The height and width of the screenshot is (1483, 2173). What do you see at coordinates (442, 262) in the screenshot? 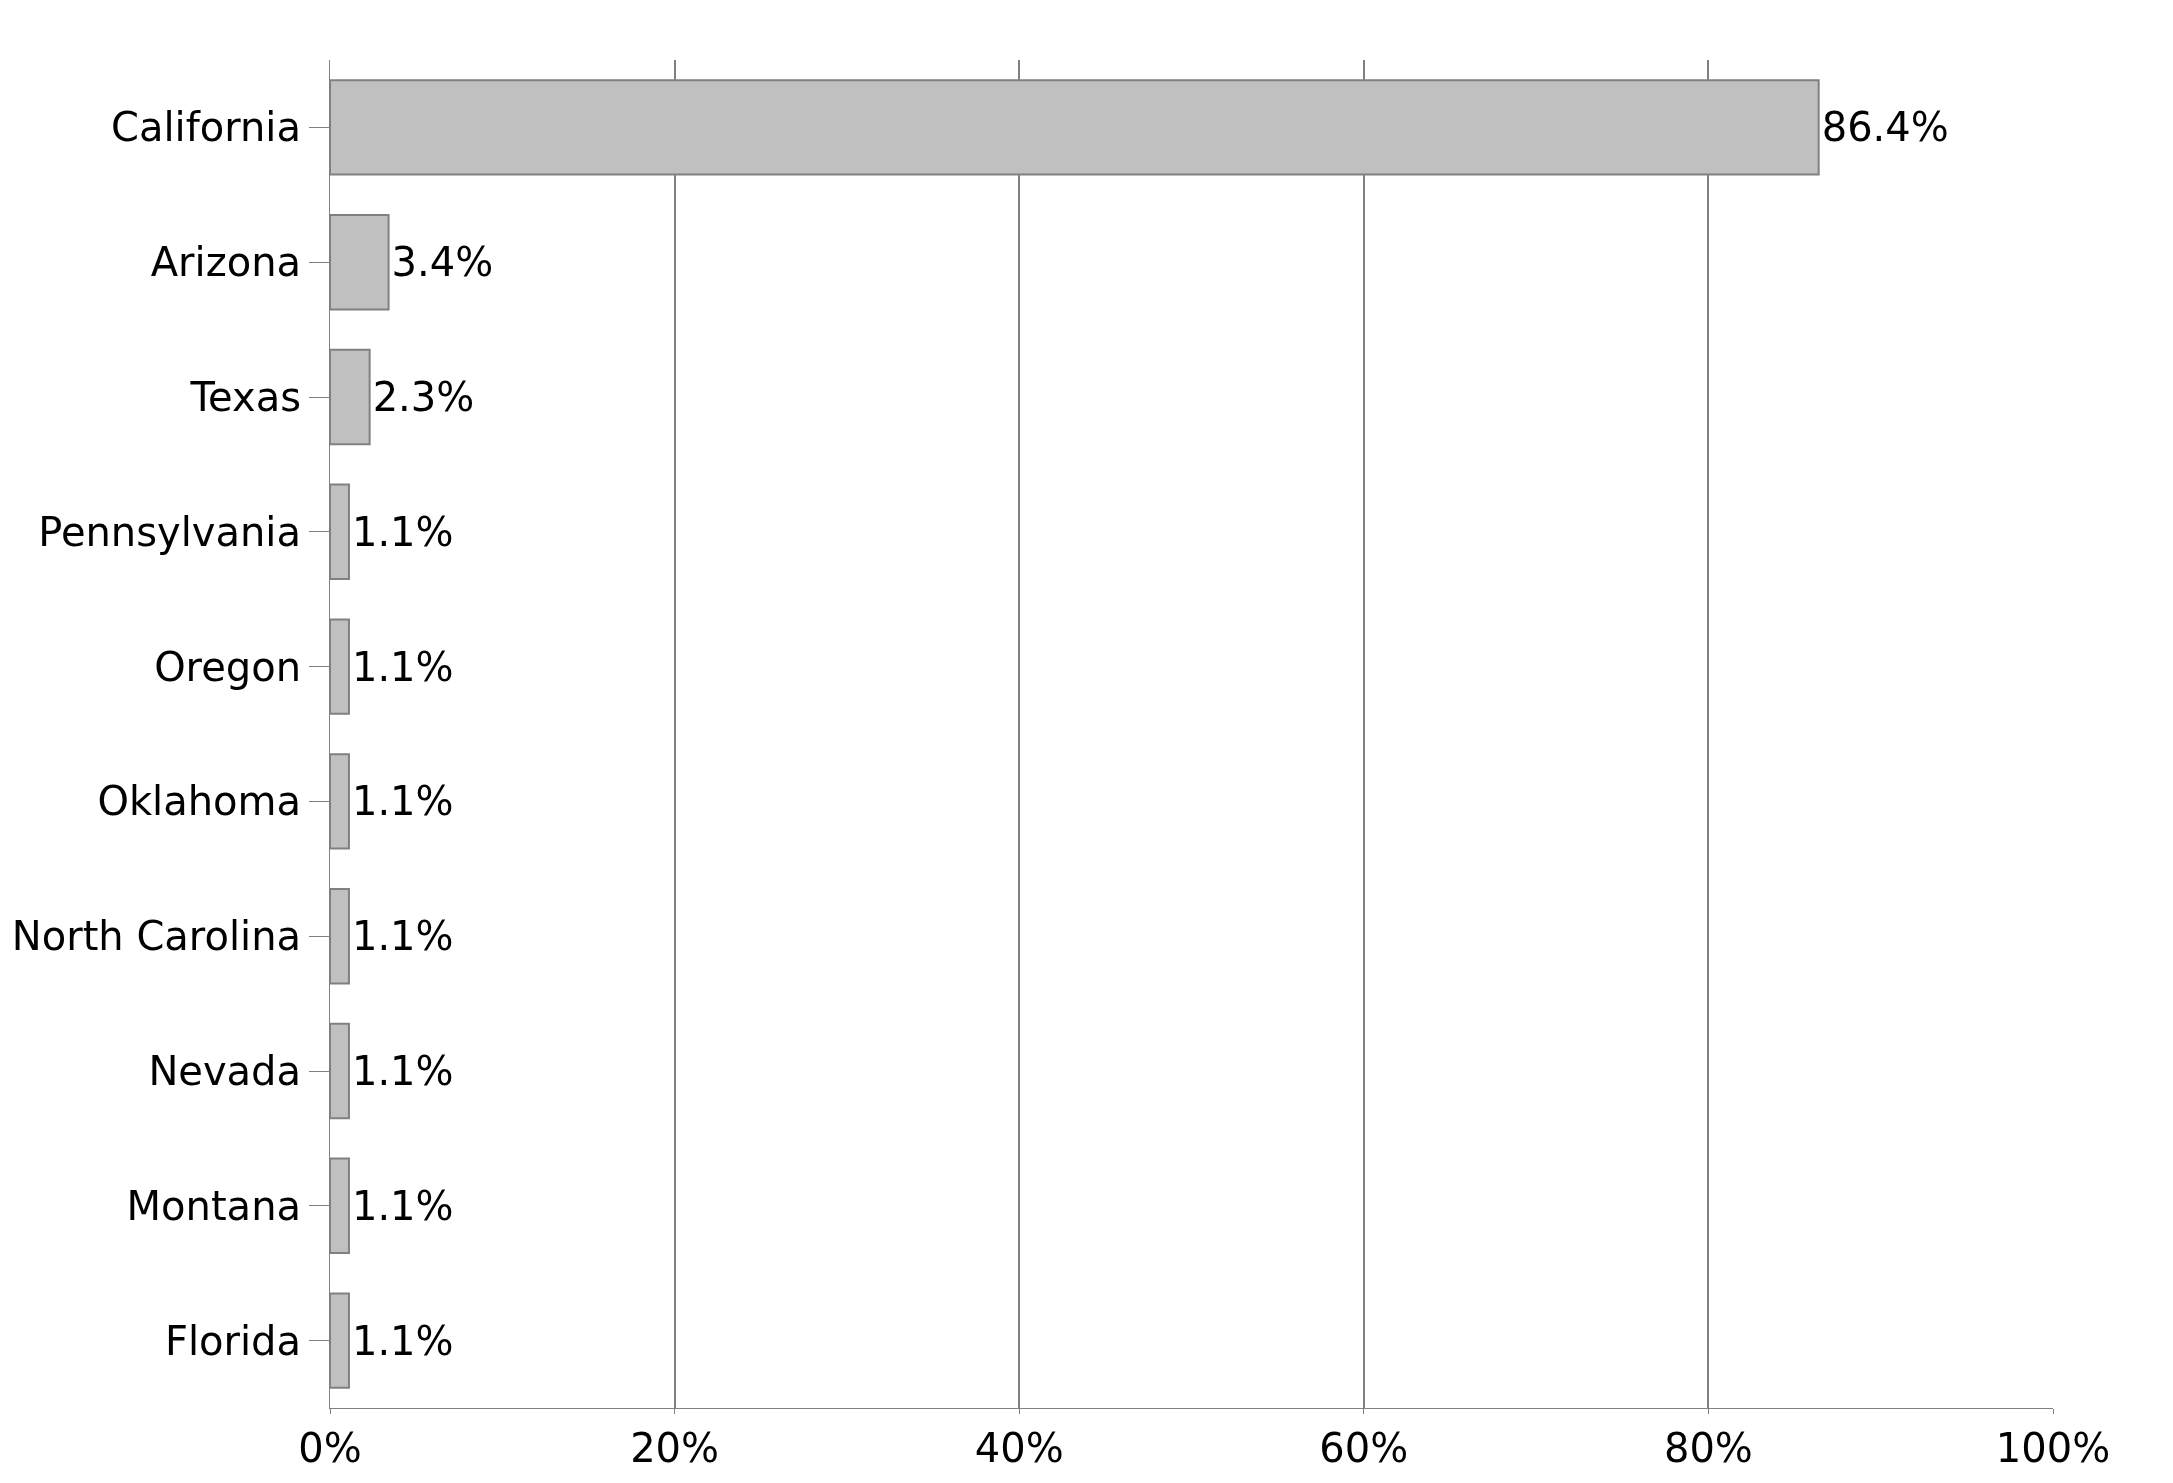
I see `data-label: 3.4%` at bounding box center [442, 262].